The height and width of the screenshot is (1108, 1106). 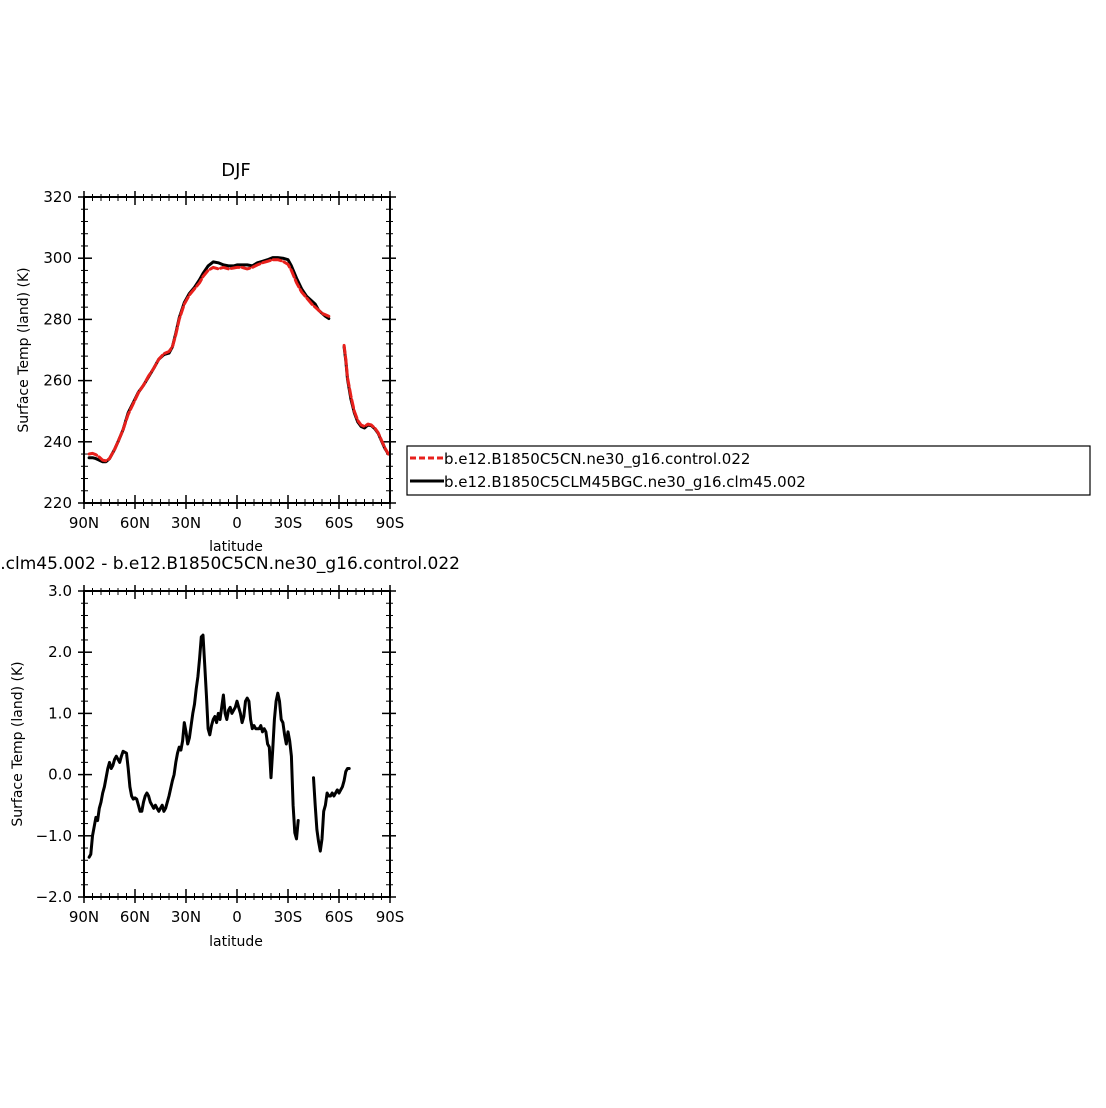 I want to click on legend-label-control: b.e12.B1850C5CN.ne30_g16.control.022, so click(x=597, y=459).